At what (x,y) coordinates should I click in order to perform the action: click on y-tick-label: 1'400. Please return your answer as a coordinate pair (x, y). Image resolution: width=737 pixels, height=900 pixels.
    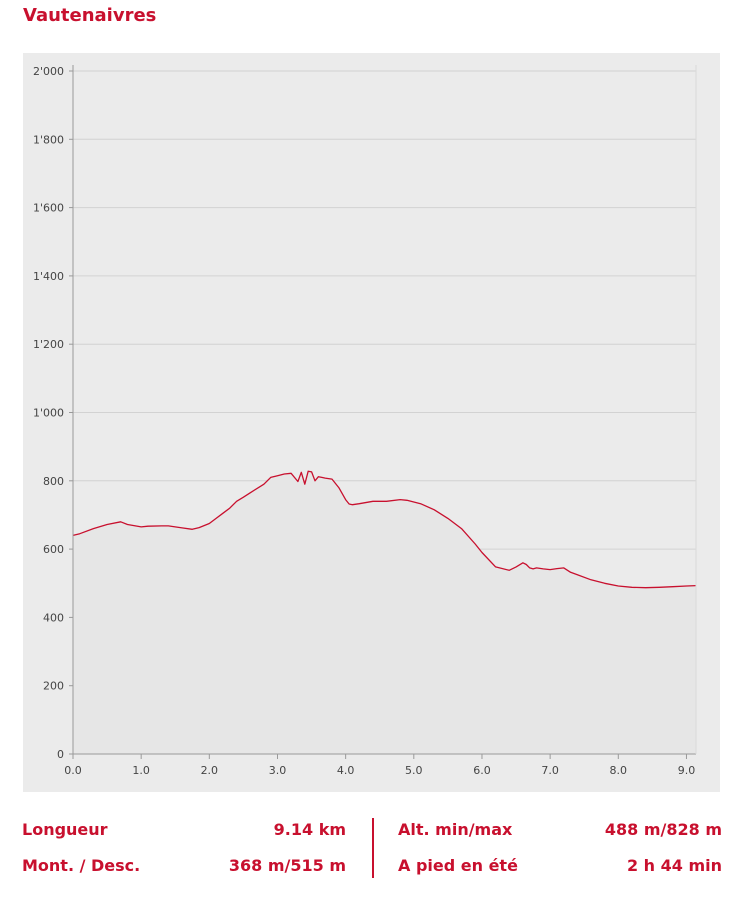
    Looking at the image, I should click on (48, 276).